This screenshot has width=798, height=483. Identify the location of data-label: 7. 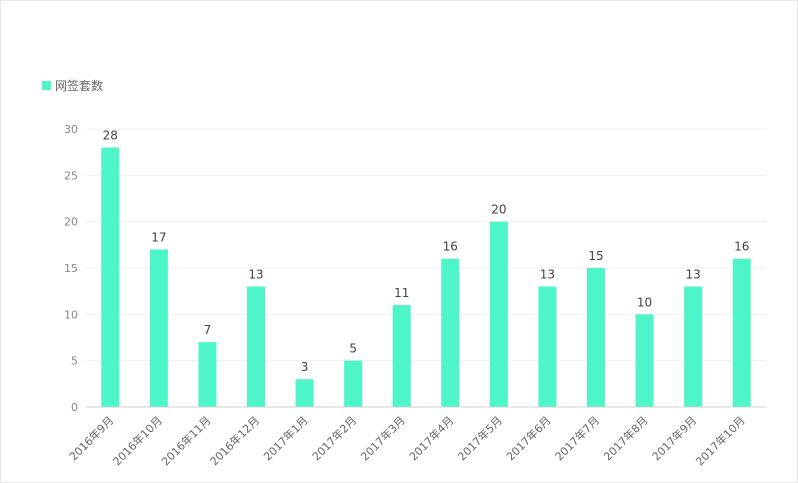
(208, 330).